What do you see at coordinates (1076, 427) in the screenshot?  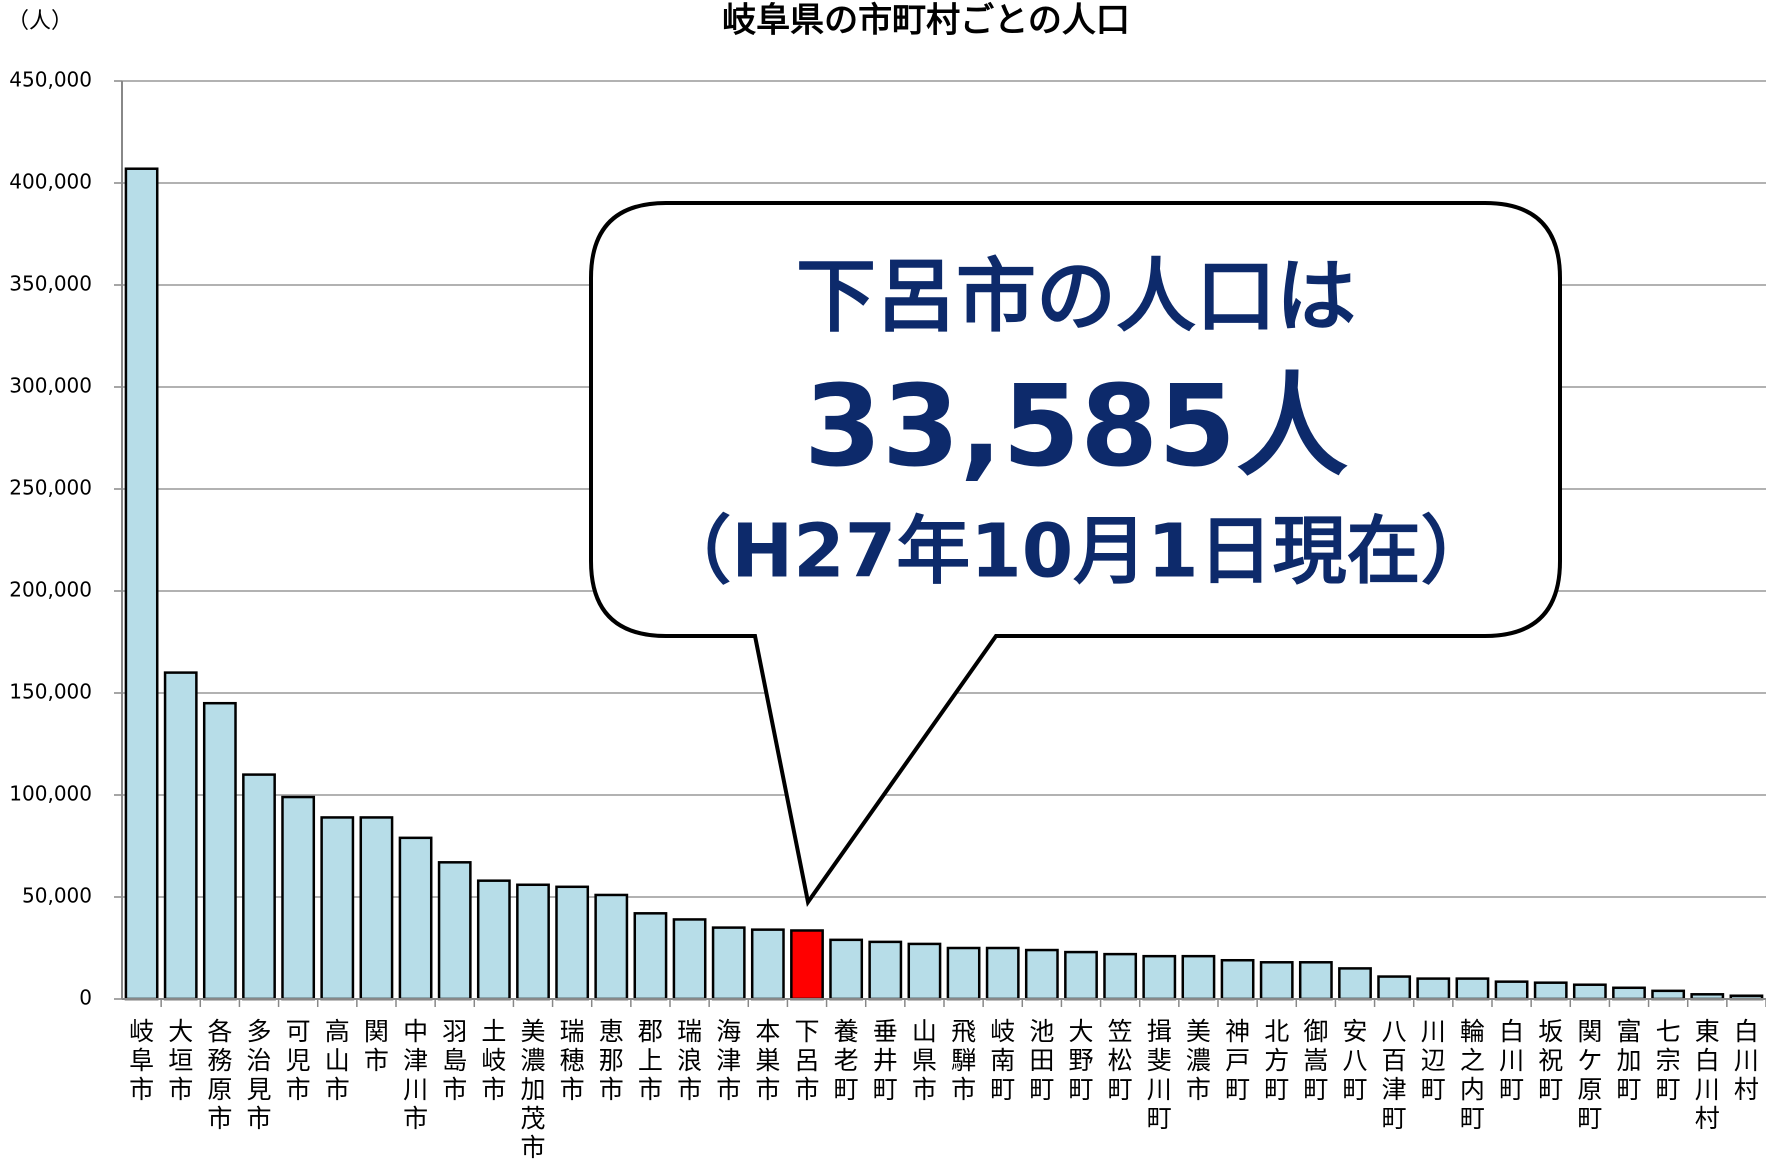 I see `callout-line2: 33,585人` at bounding box center [1076, 427].